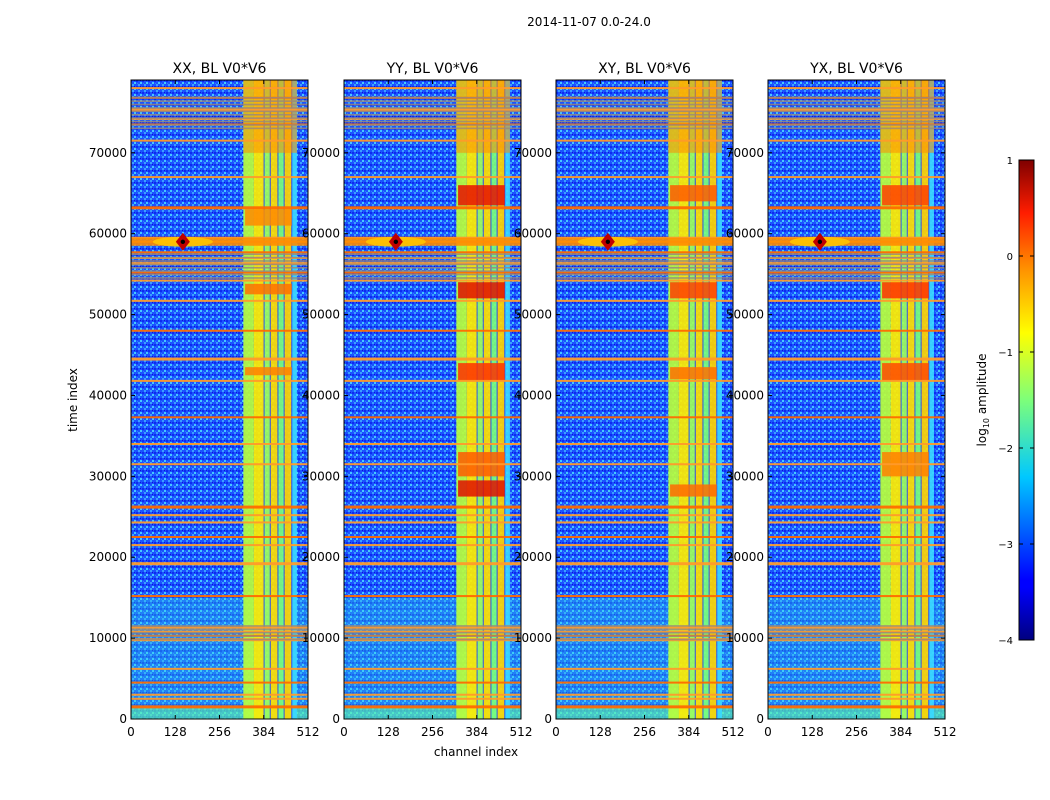  What do you see at coordinates (688, 732) in the screenshot?
I see `x-tick-label: 384` at bounding box center [688, 732].